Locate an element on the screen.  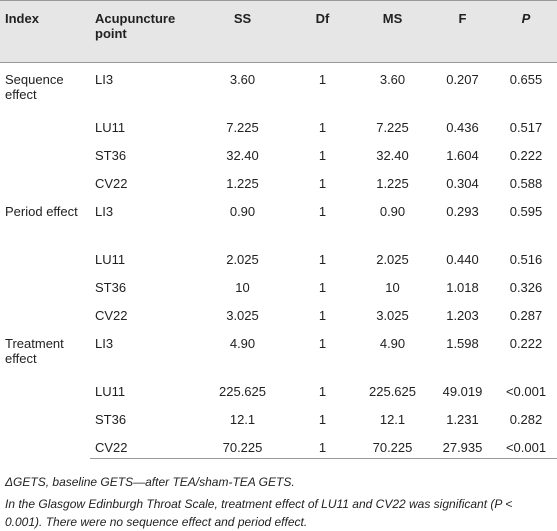
ss-cell: 2.025 is located at coordinates (242, 259).